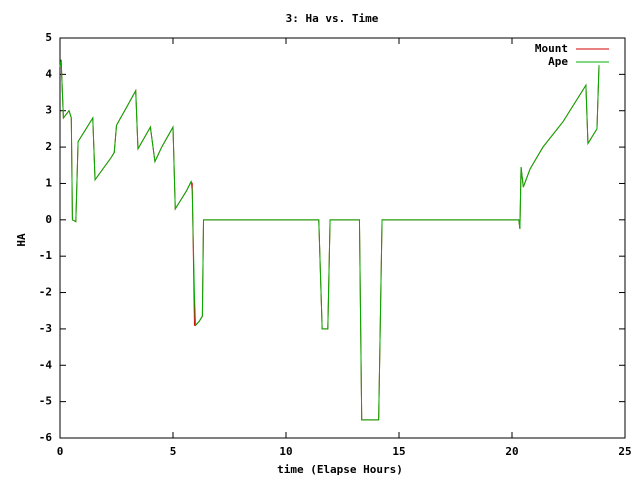  Describe the element at coordinates (48, 182) in the screenshot. I see `y-tick-label: 1` at that location.